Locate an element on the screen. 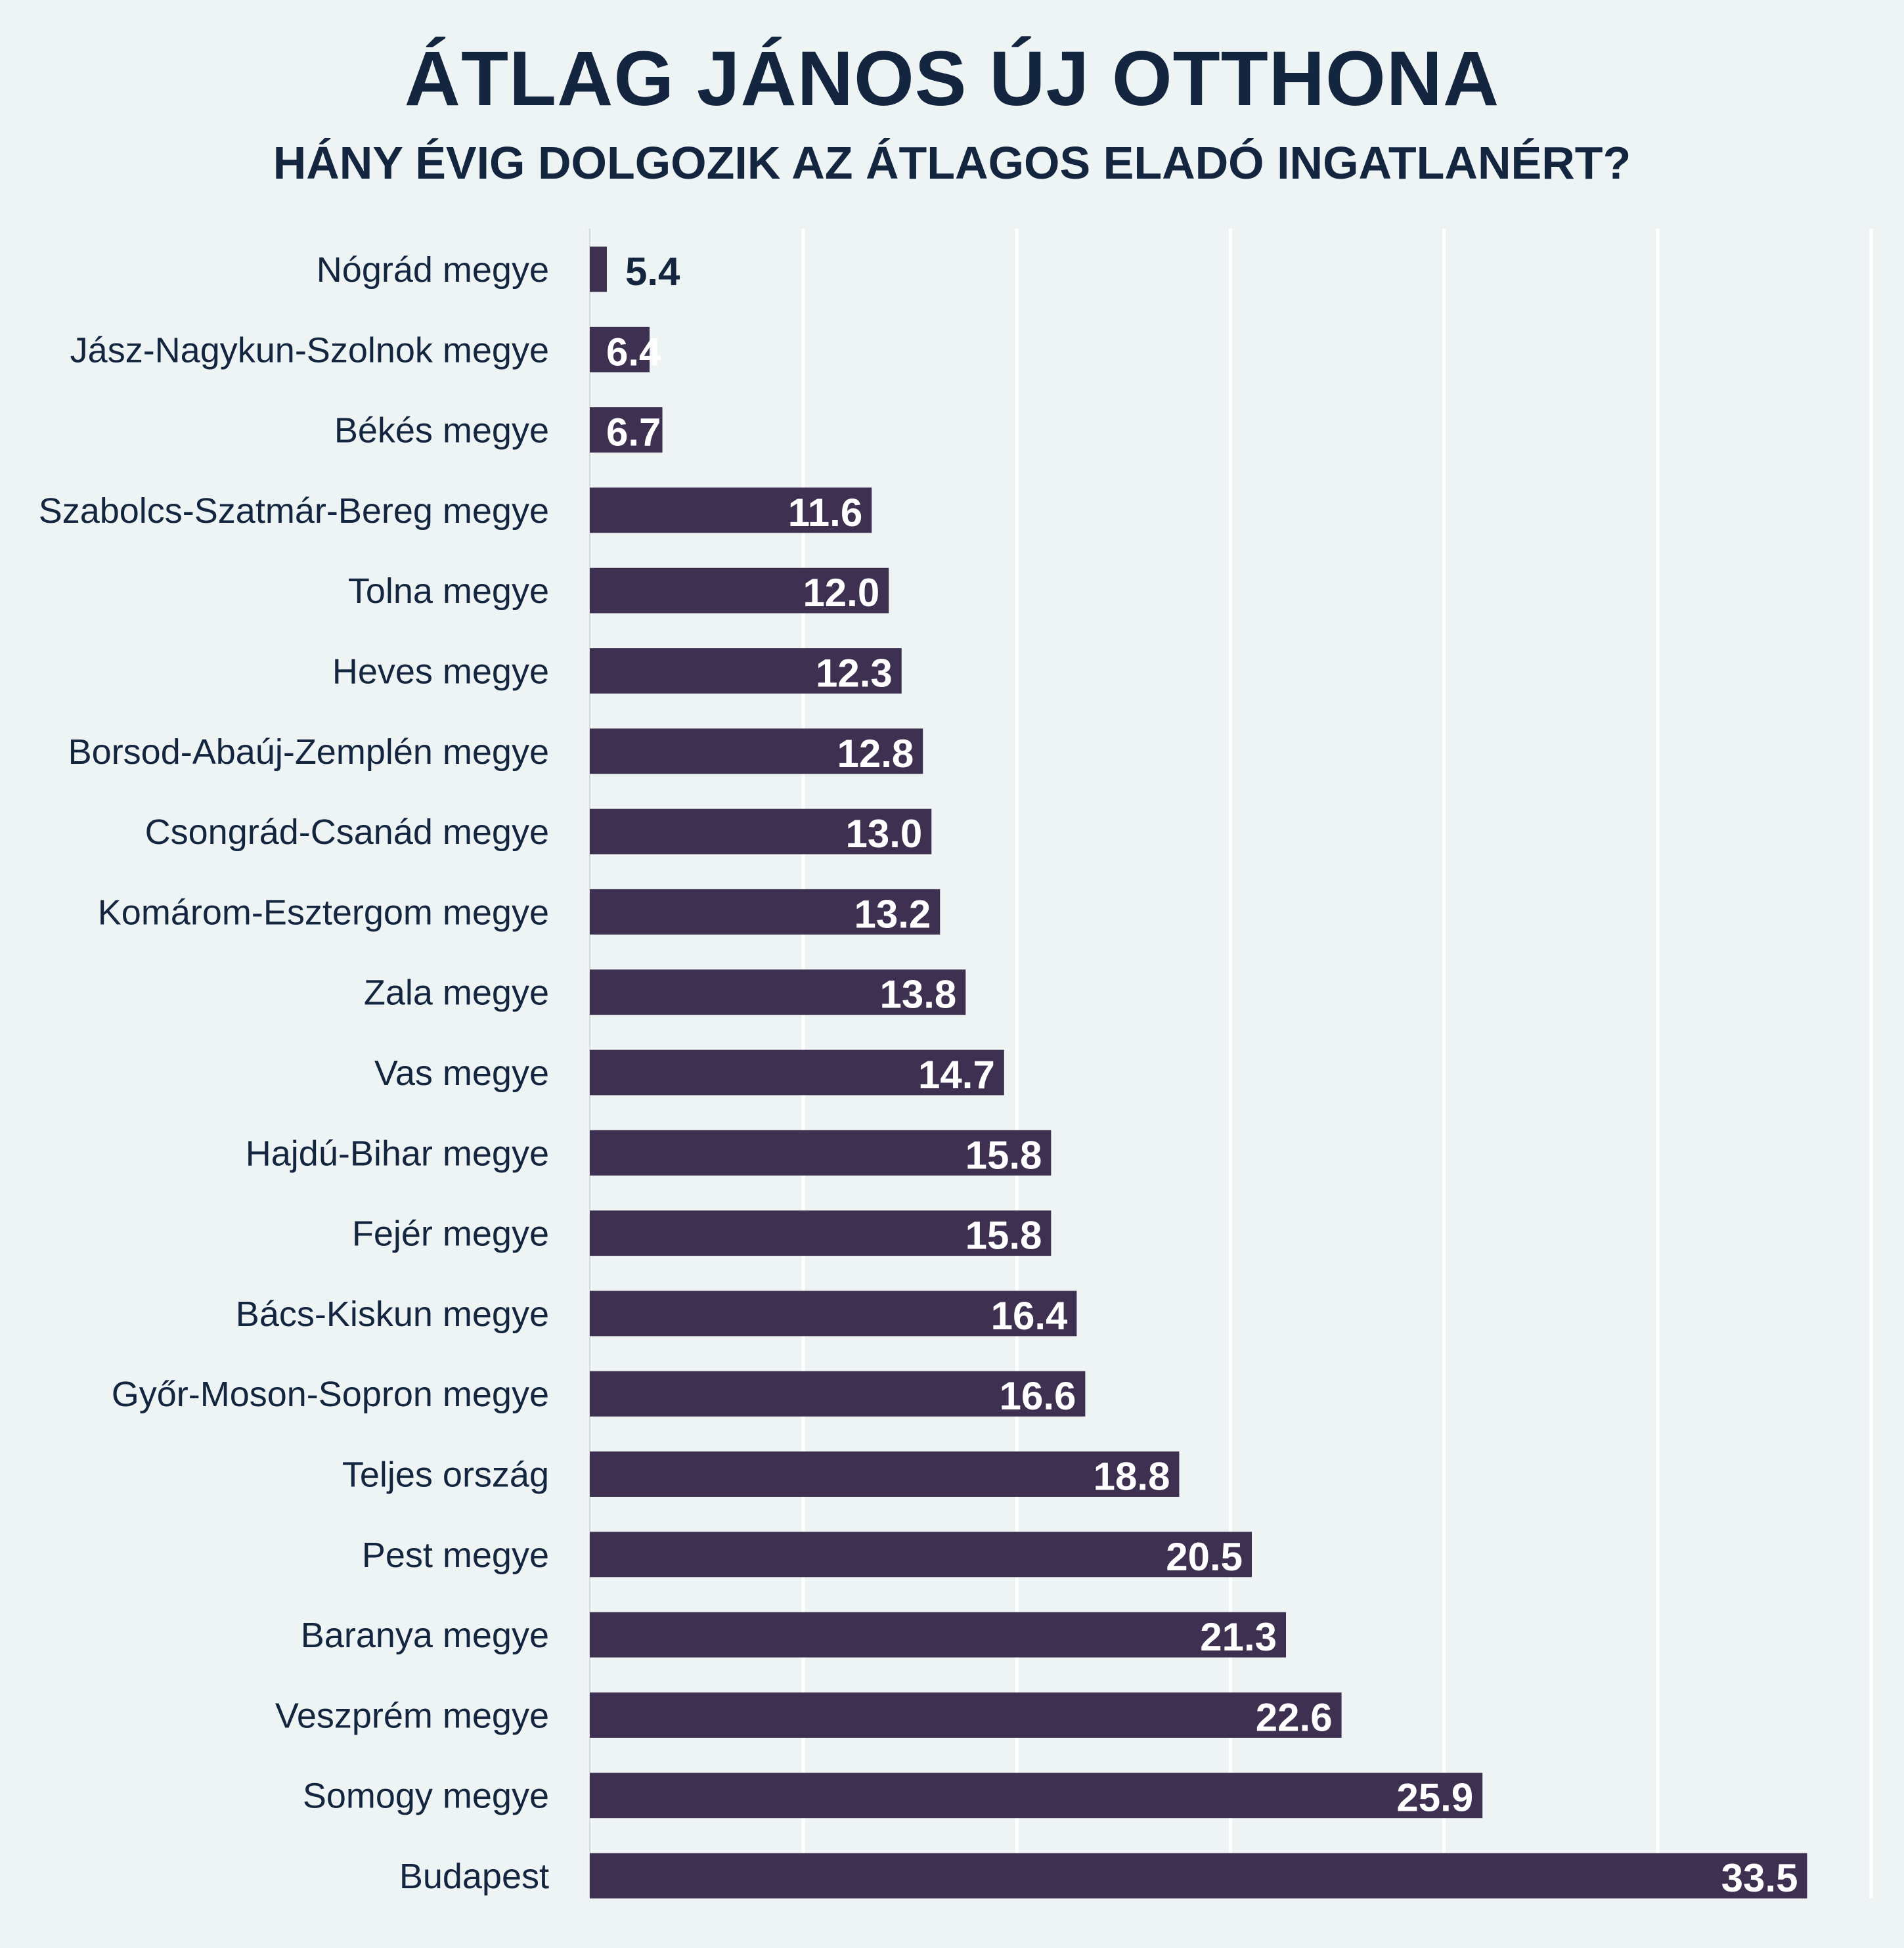 This screenshot has height=1948, width=1904. category-label: Veszprém megye is located at coordinates (412, 1715).